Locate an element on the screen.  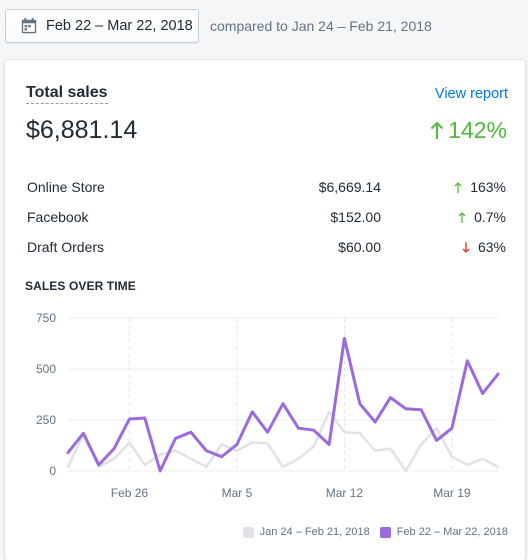
x-tick-label: Mar 5 is located at coordinates (237, 493).